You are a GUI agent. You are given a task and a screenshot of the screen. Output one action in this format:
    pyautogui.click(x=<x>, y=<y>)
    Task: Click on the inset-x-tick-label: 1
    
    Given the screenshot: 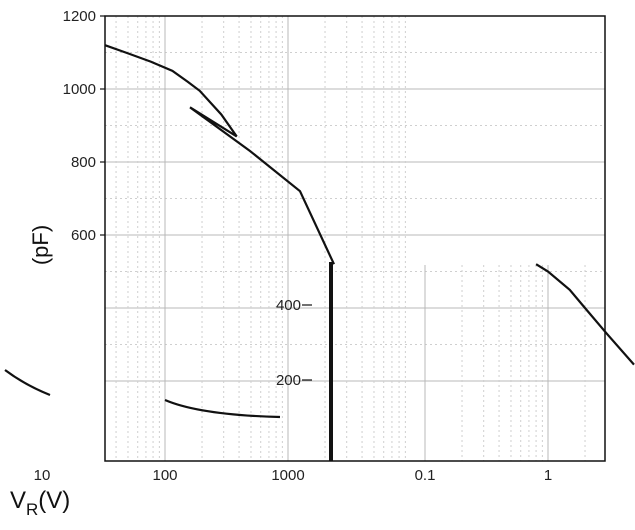 What is the action you would take?
    pyautogui.click(x=548, y=475)
    